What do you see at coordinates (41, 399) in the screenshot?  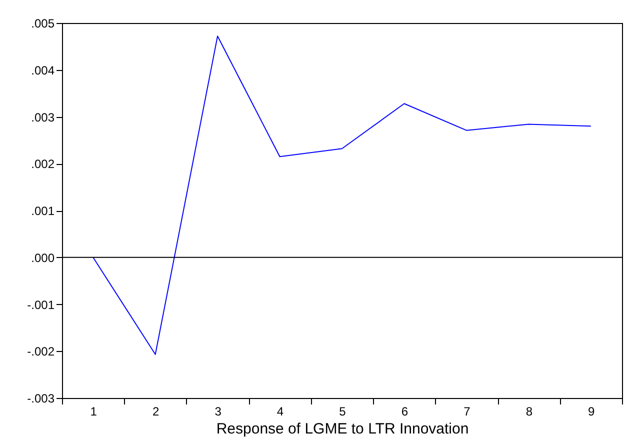 I see `y-tick-label: -.003` at bounding box center [41, 399].